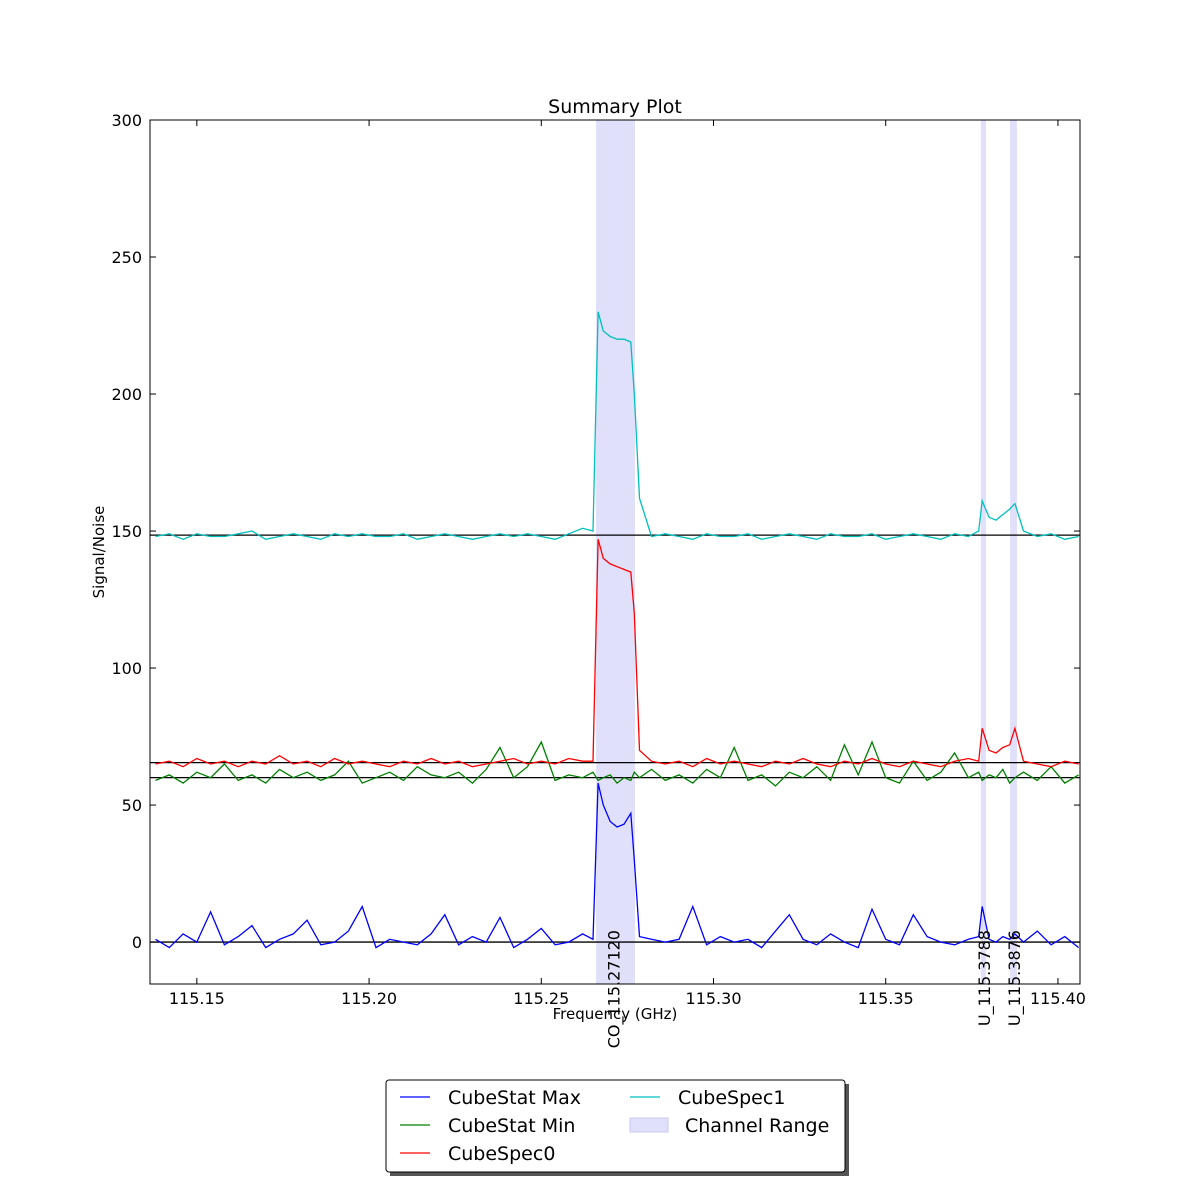 This screenshot has height=1200, width=1200. I want to click on x-tick-label: 115.25, so click(541, 998).